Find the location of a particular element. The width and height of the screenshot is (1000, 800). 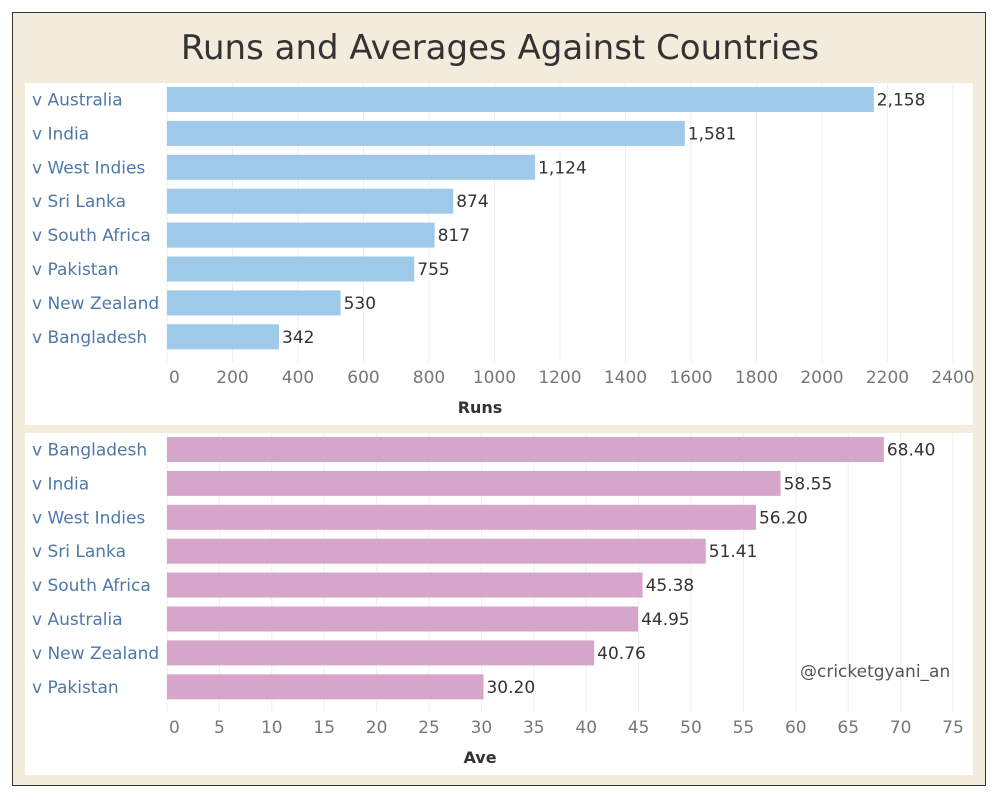

ave-category-label: v New Zealand is located at coordinates (95, 654).